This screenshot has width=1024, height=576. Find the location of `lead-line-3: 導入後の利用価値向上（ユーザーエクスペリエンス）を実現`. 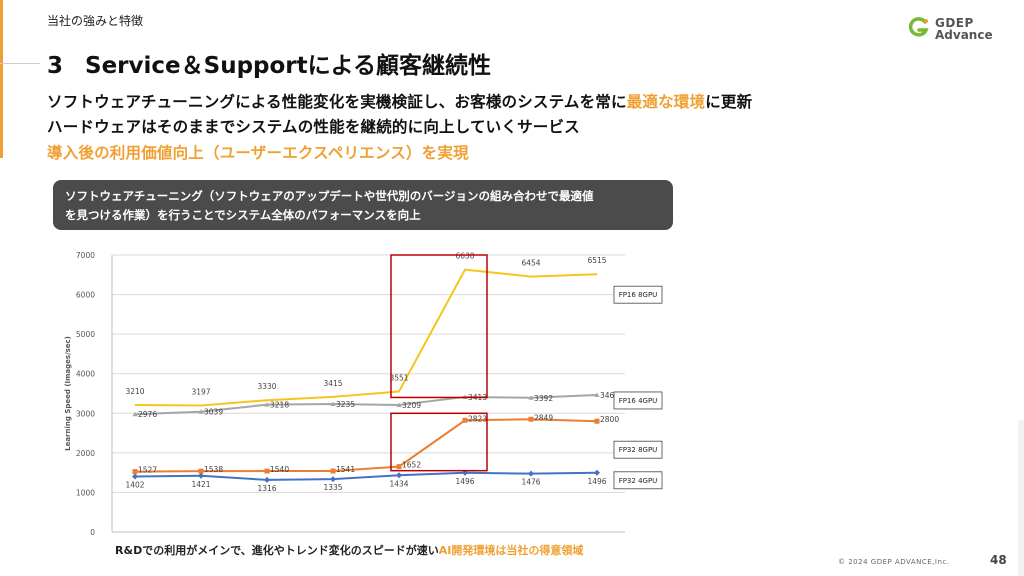

lead-line-3: 導入後の利用価値向上（ユーザーエクスペリエンス）を実現 is located at coordinates (258, 153).